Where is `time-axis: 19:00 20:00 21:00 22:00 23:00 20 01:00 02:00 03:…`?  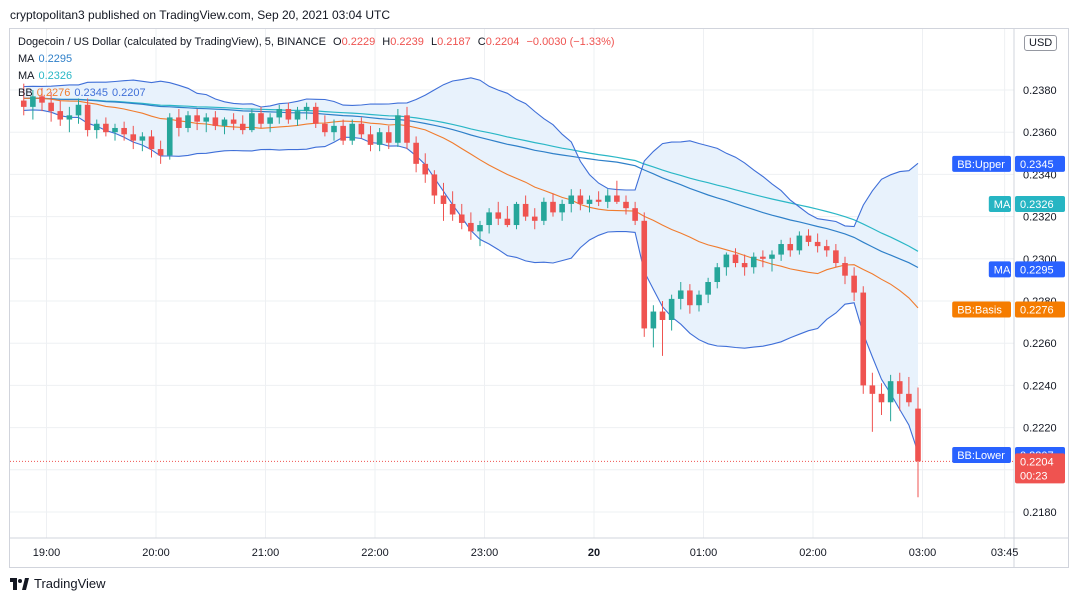 time-axis: 19:00 20:00 21:00 22:00 23:00 20 01:00 02:00 03:… is located at coordinates (526, 553).